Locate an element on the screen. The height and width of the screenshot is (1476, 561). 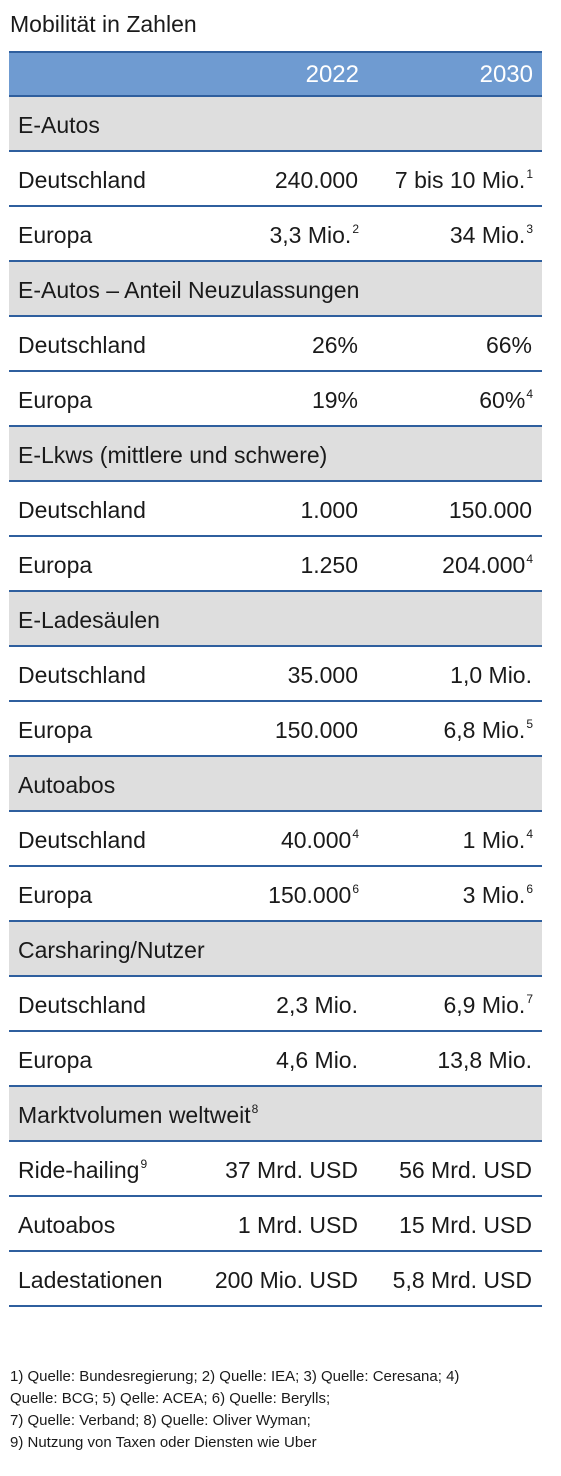
section-header: E-Autos – Anteil Neuzulassungen is located at coordinates (275, 289).